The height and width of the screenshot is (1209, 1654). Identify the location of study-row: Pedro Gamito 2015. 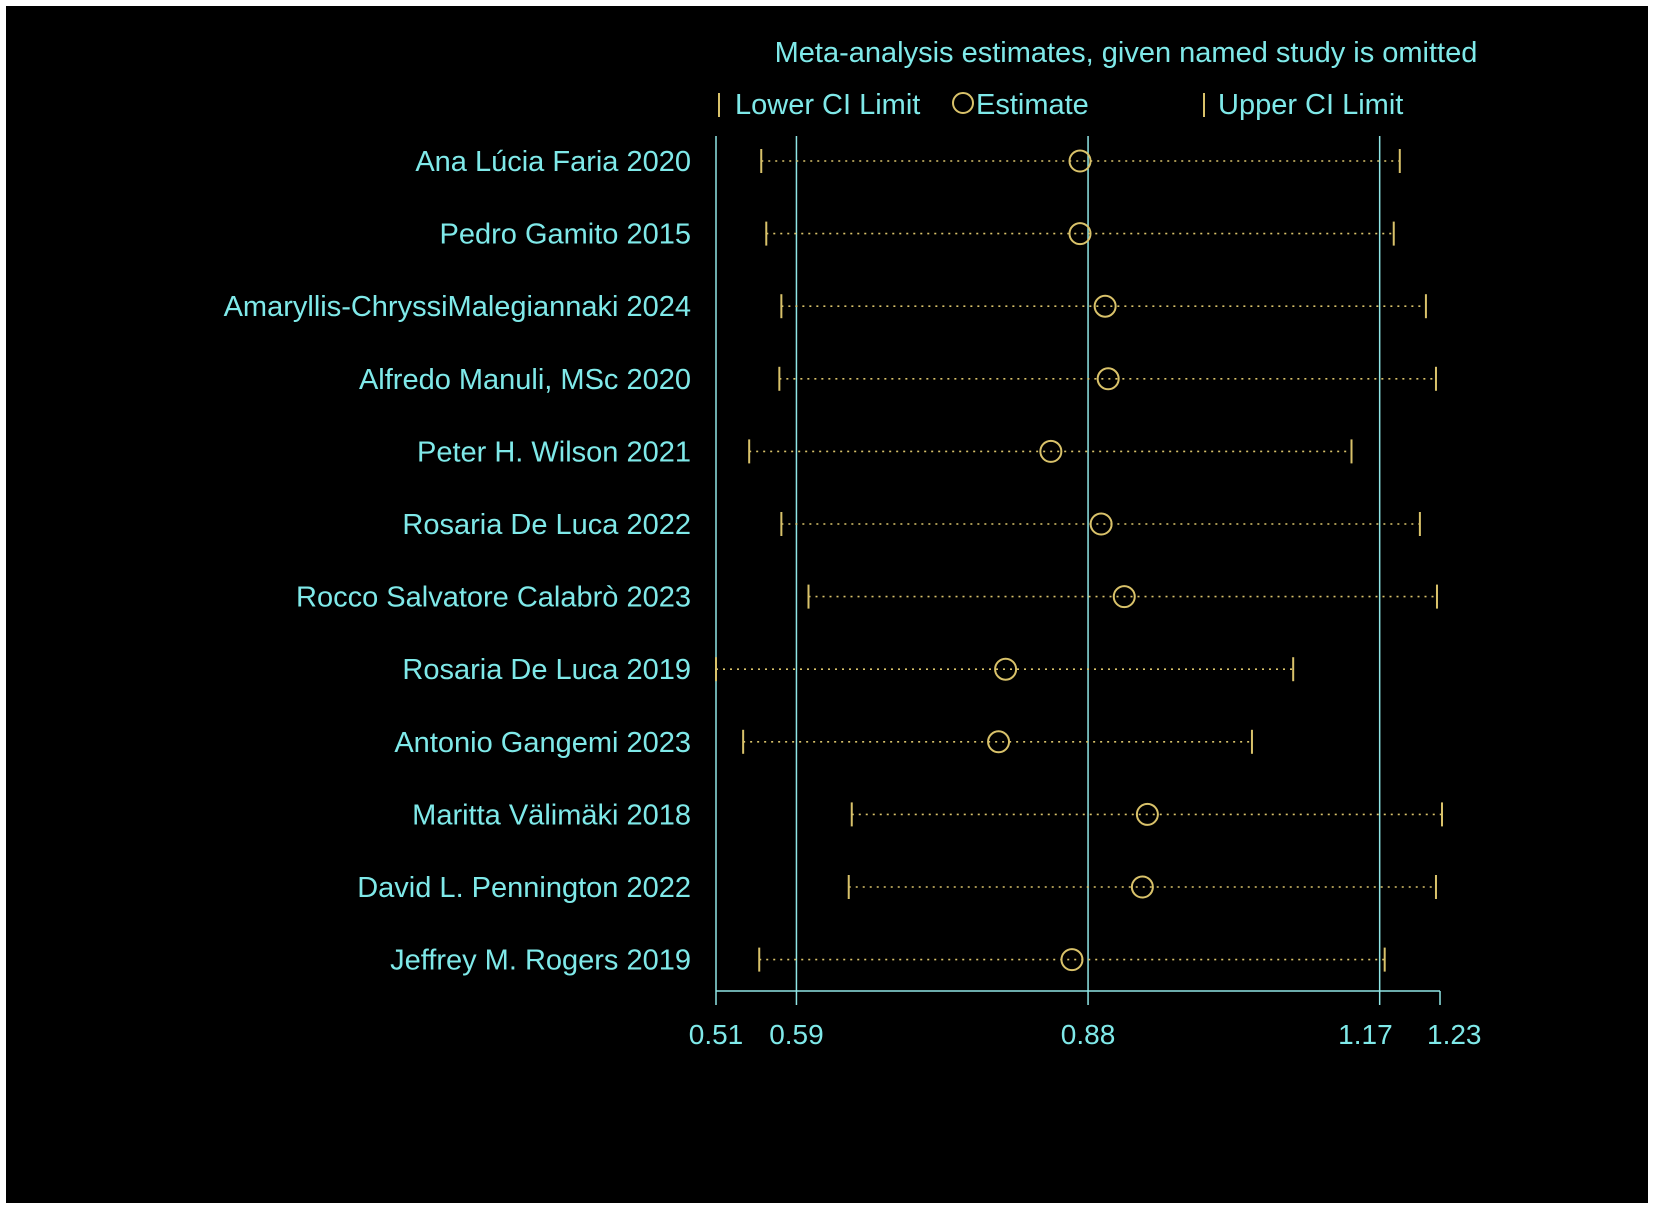
(917, 235).